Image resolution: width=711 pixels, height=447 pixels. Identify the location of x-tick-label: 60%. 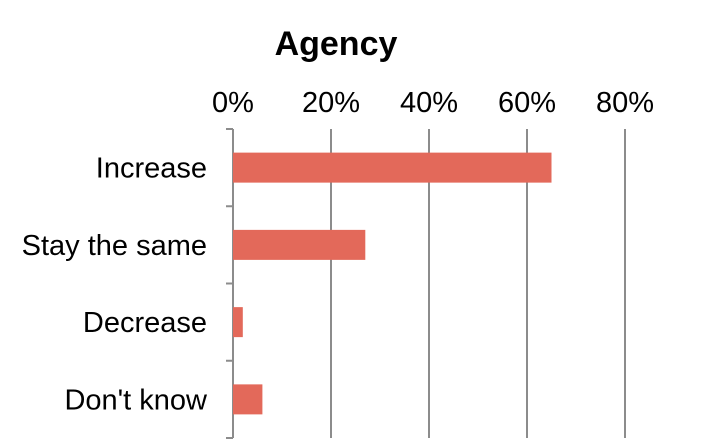
(527, 103).